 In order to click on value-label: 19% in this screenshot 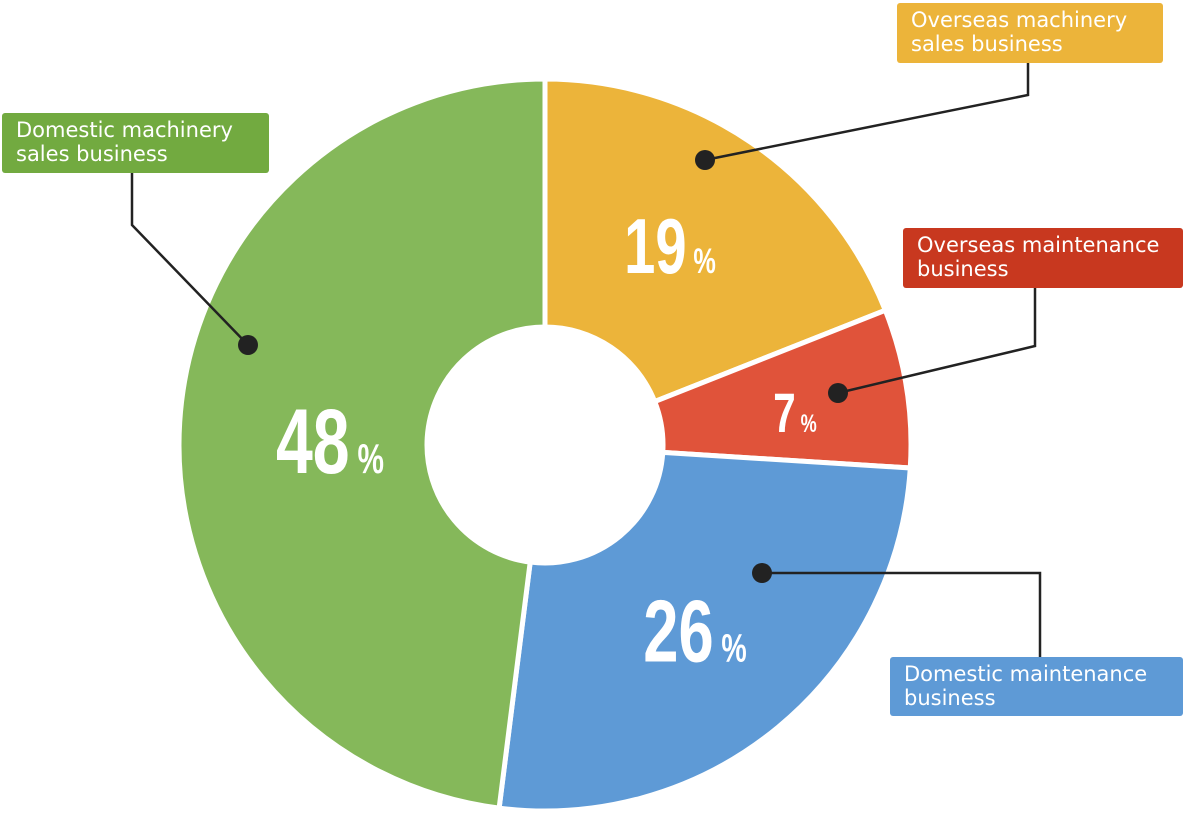, I will do `click(670, 246)`.